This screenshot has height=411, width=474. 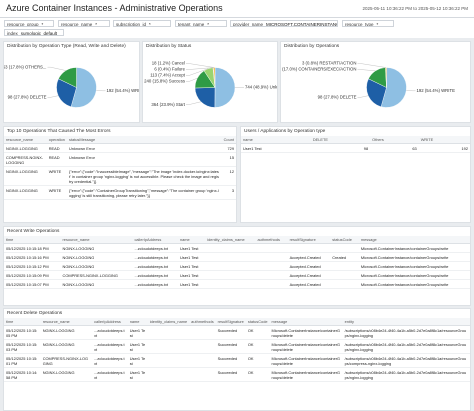 I want to click on table-cell: OK, so click(x=257, y=346).